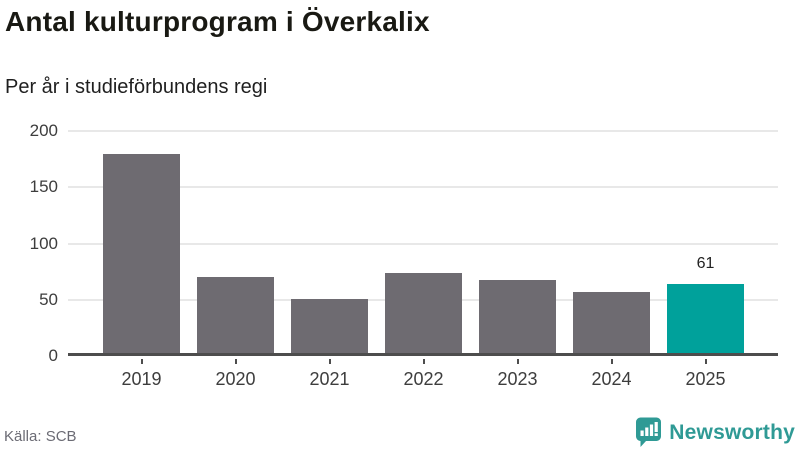 The image size is (800, 450). What do you see at coordinates (611, 379) in the screenshot?
I see `x-label-2024: 2024` at bounding box center [611, 379].